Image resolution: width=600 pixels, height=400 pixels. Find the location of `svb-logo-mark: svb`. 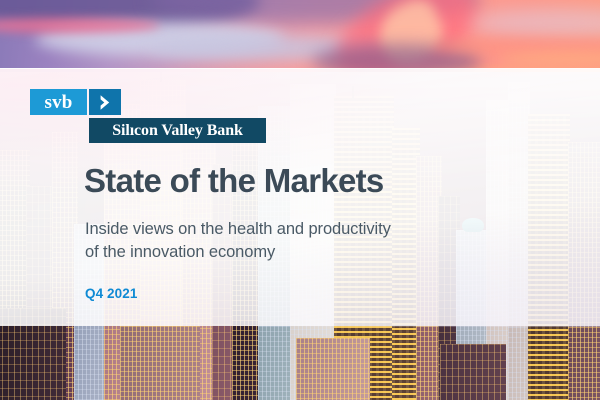

svb-logo-mark: svb is located at coordinates (148, 102).